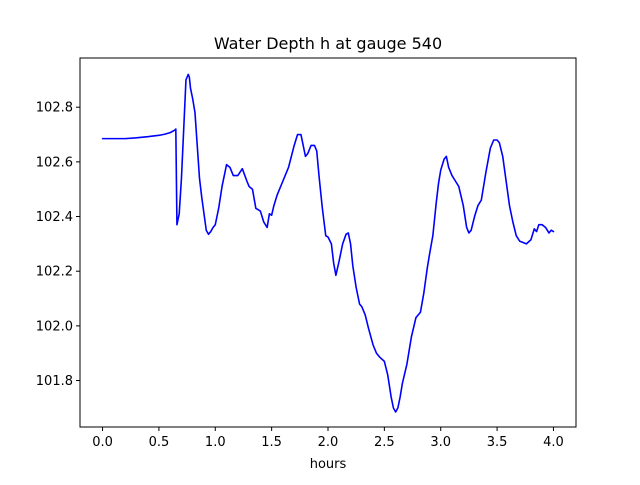  Describe the element at coordinates (384, 442) in the screenshot. I see `x-tick-label: 2.5` at that location.